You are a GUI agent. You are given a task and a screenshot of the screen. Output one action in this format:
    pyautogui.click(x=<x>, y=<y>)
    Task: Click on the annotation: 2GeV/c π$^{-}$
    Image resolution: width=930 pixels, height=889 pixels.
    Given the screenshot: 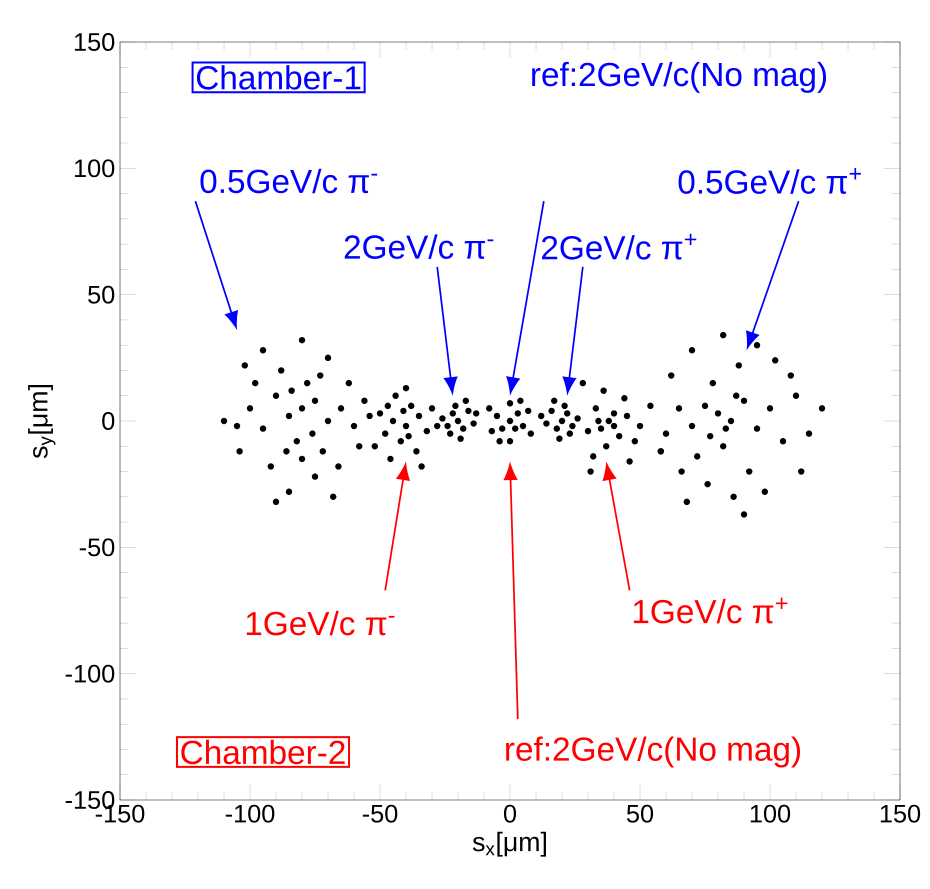 What is the action you would take?
    pyautogui.click(x=419, y=246)
    